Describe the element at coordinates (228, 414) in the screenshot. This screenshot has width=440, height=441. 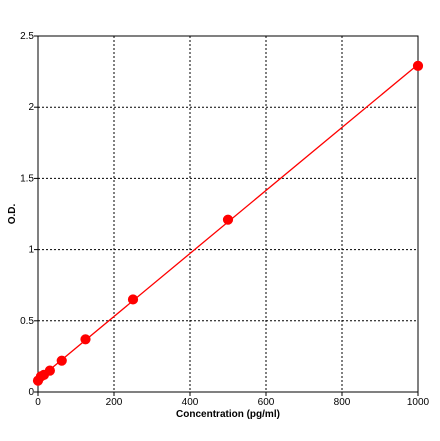
I see `x-axis-label: Concentration (pg/ml)` at that location.